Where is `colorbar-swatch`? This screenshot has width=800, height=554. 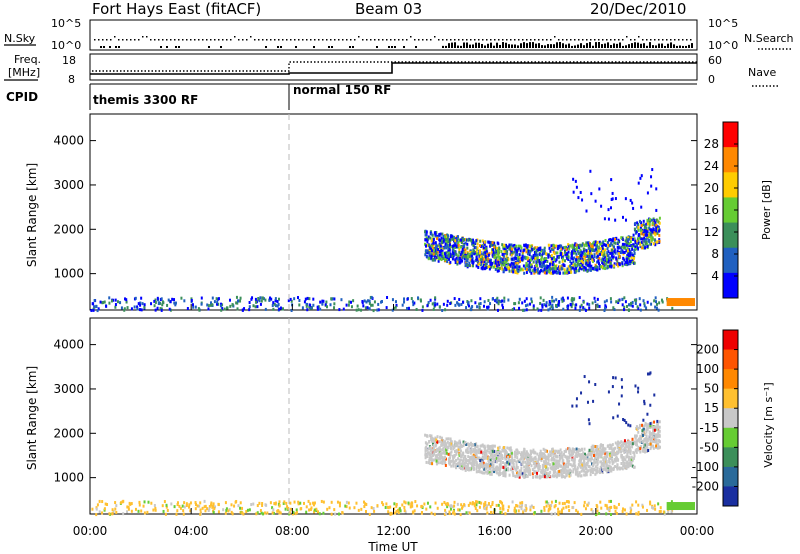
colorbar-swatch is located at coordinates (730, 285).